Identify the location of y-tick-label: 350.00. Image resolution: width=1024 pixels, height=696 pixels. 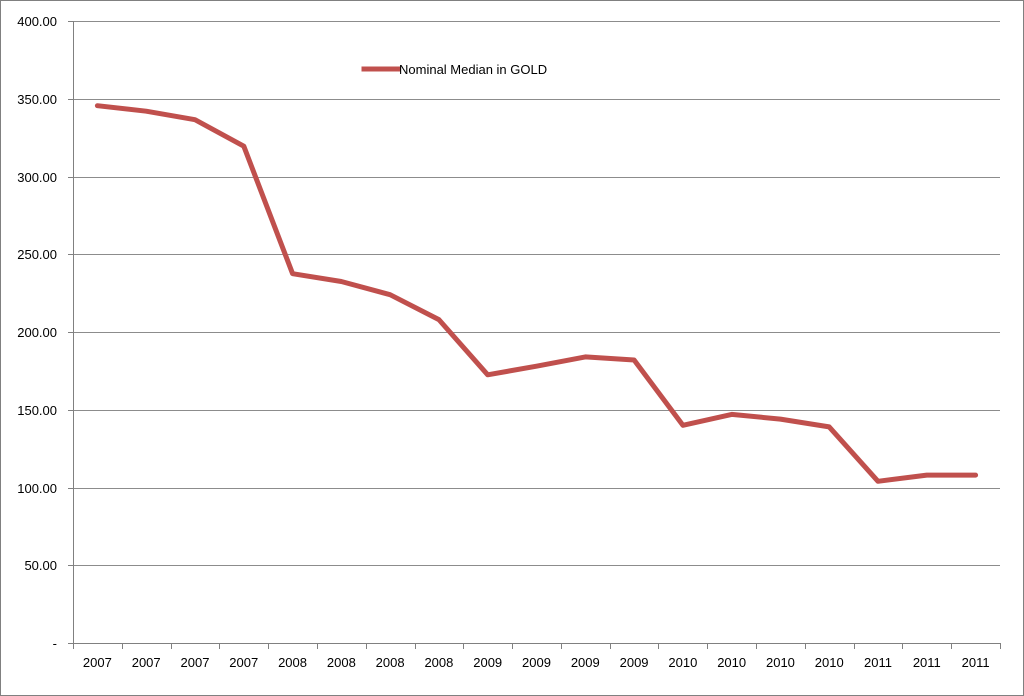
(37, 99).